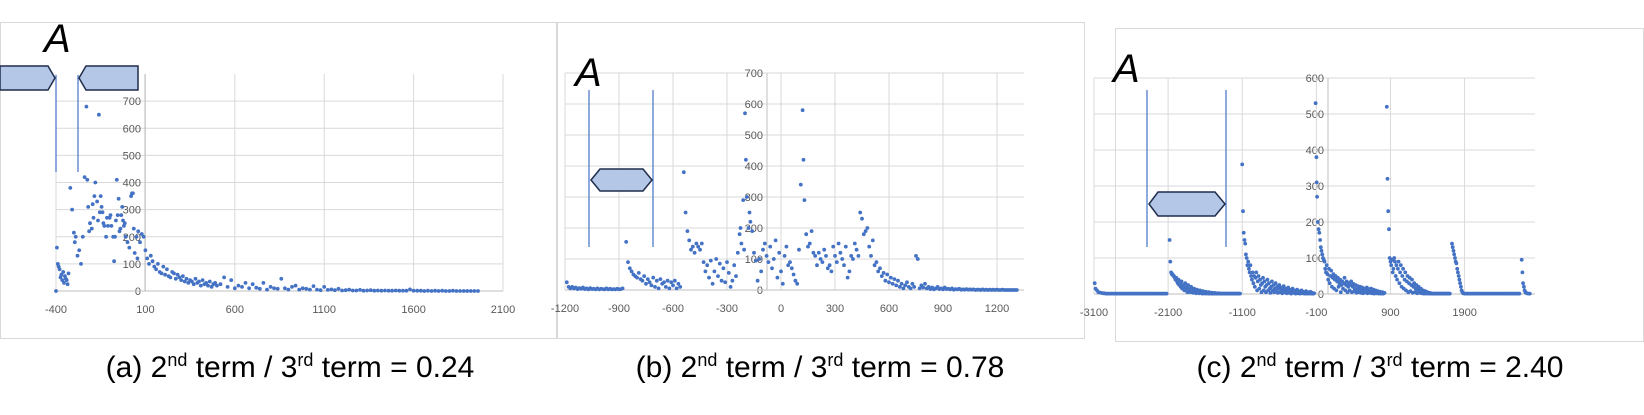 The height and width of the screenshot is (415, 1644). I want to click on caption-a-sup2: rd, so click(305, 360).